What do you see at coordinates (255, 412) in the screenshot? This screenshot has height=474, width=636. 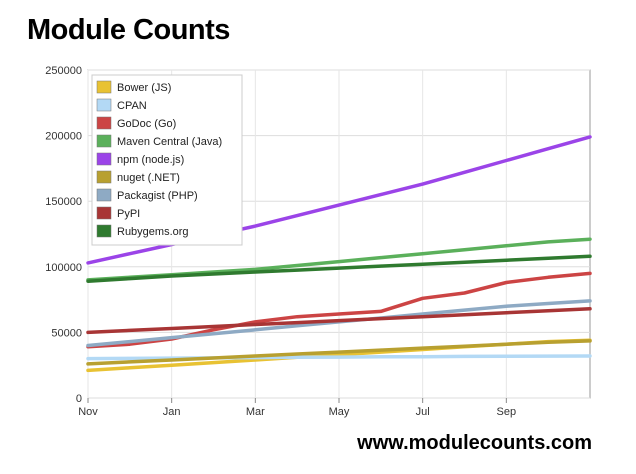 I see `x-tick-label: Mar` at bounding box center [255, 412].